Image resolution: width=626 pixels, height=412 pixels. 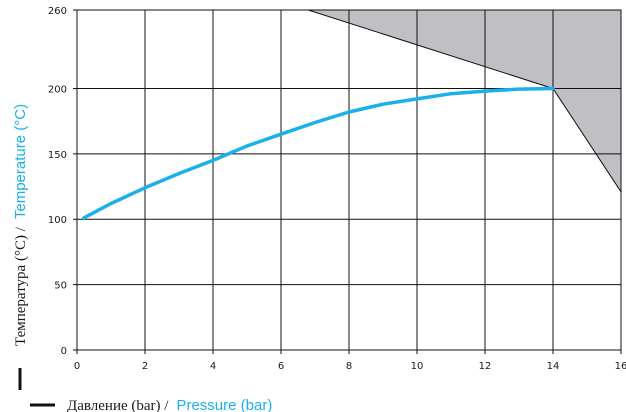 What do you see at coordinates (145, 366) in the screenshot?
I see `x-tick-label: 2` at bounding box center [145, 366].